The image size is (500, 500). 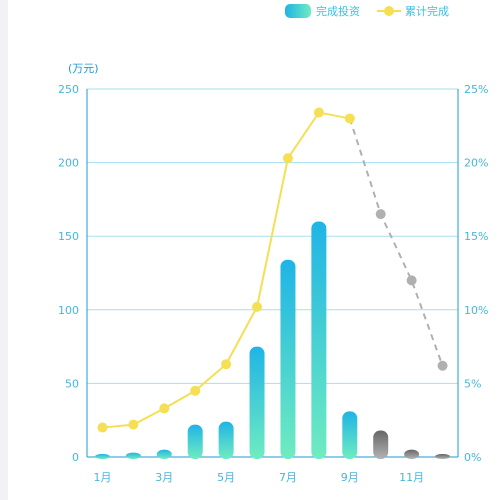 I want to click on right-tick-label: 25%, so click(x=476, y=89).